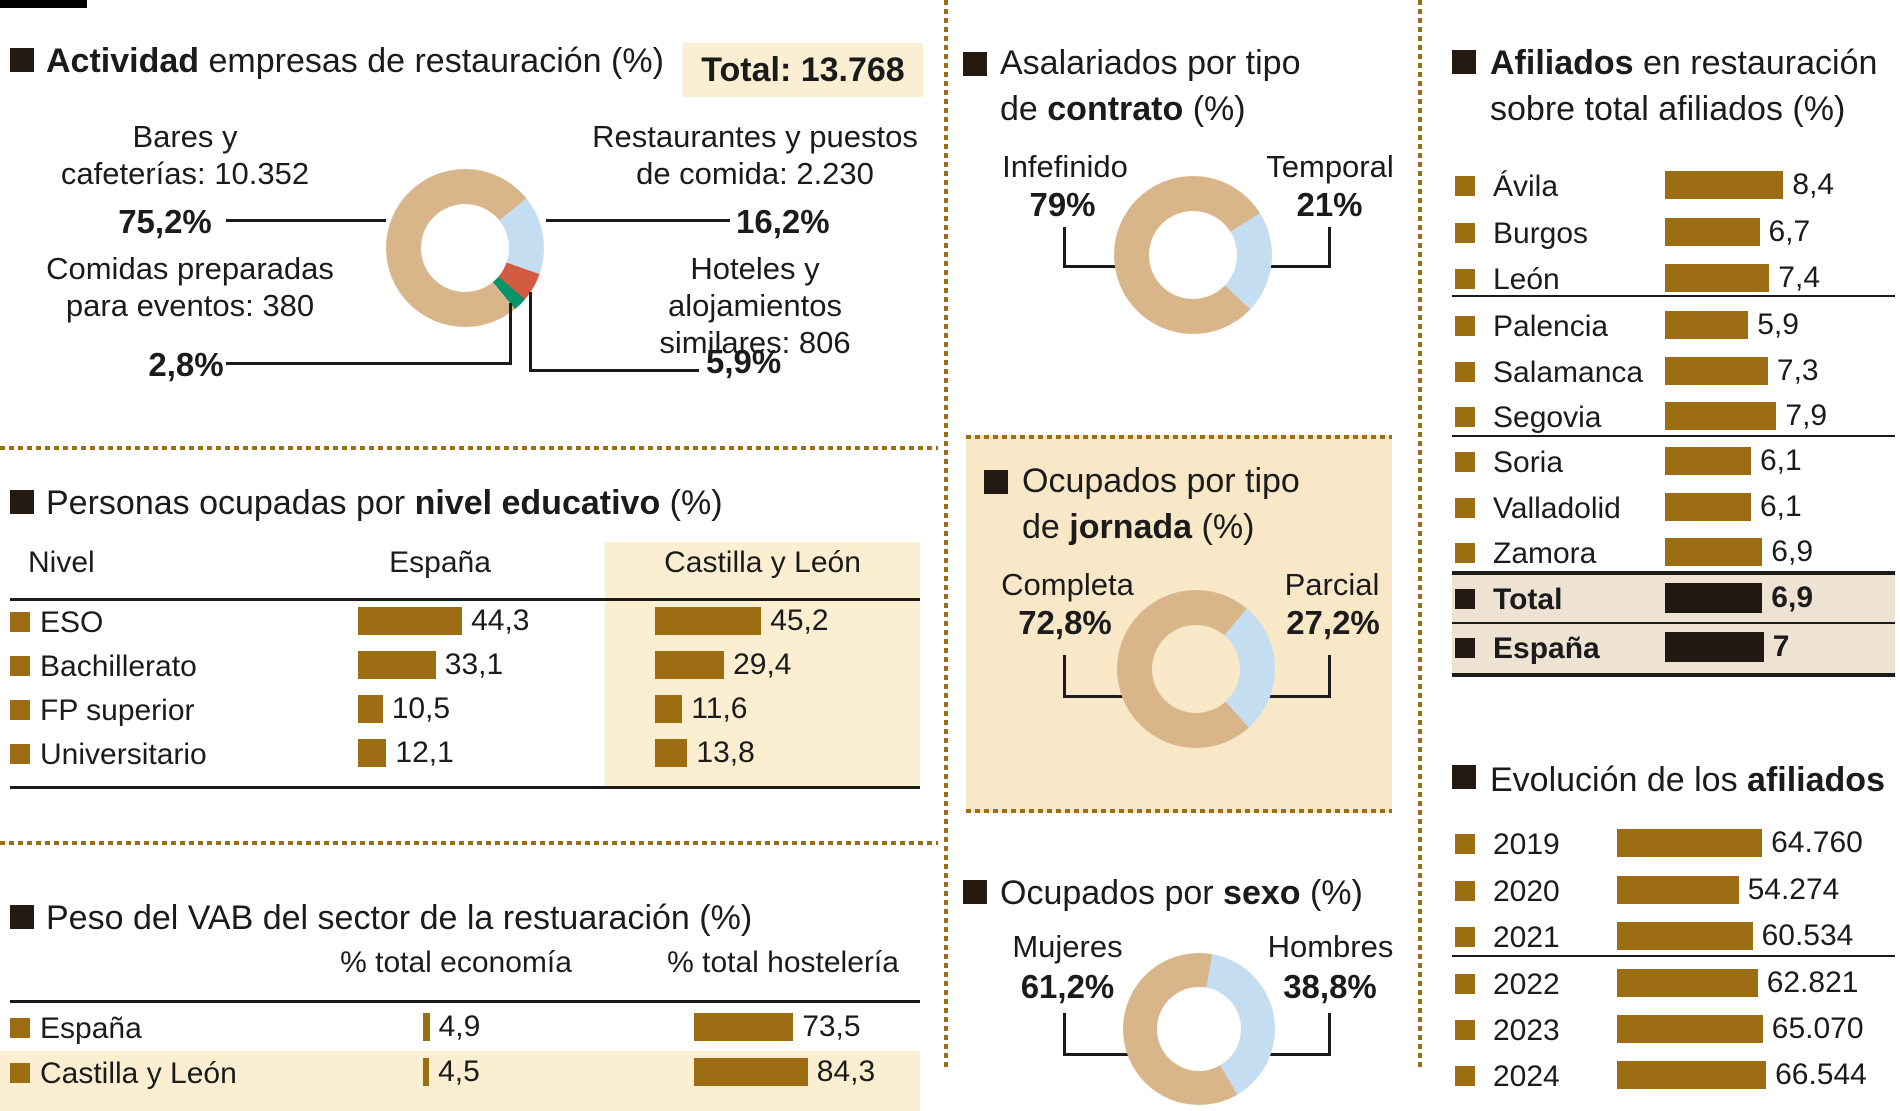 The height and width of the screenshot is (1111, 1900). I want to click on contrato-title-line1: Asalariados por tipo, so click(1150, 63).